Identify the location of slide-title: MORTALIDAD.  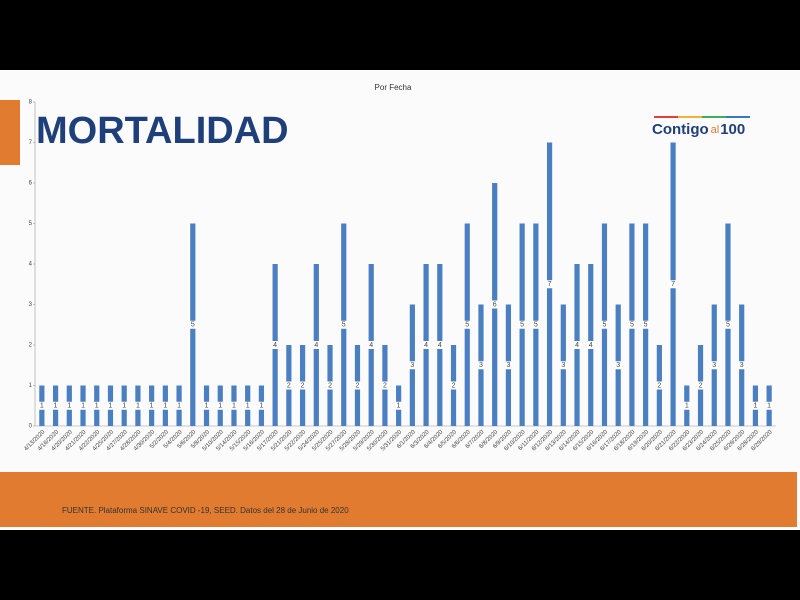
(162, 131).